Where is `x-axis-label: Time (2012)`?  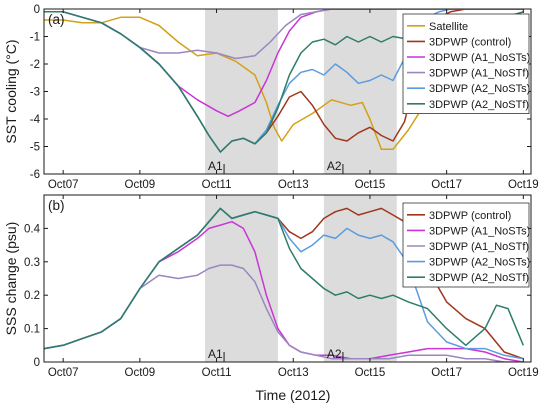 x-axis-label: Time (2012) is located at coordinates (293, 395).